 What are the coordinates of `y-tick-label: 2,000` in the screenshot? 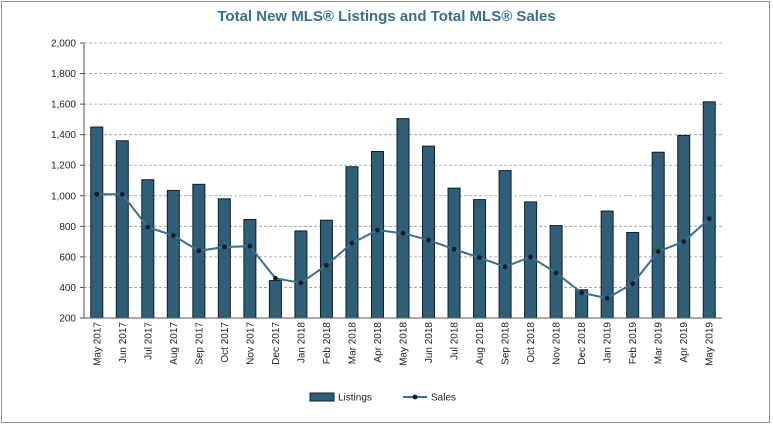 It's located at (63, 44).